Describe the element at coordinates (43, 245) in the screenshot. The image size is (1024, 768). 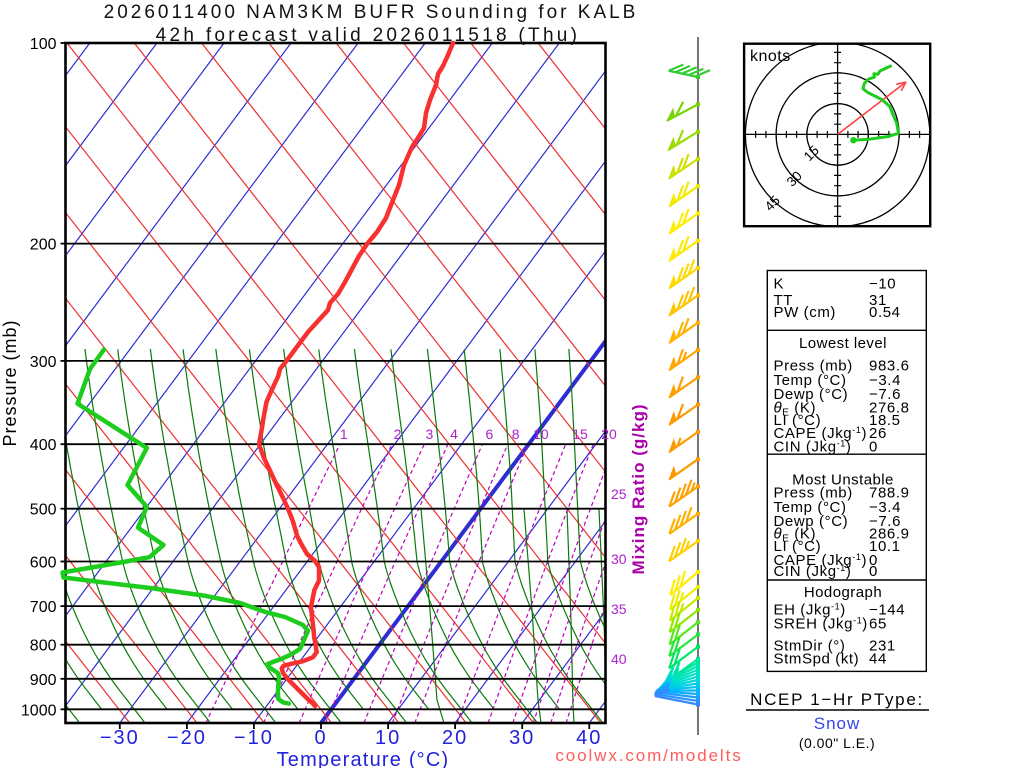
I see `svg-text: 200` at that location.